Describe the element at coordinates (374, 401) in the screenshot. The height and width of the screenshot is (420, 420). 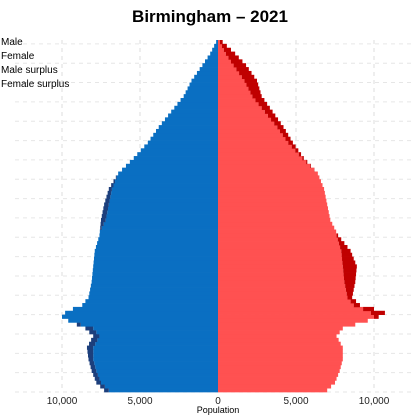
I see `x-tick-label: 10,000` at that location.